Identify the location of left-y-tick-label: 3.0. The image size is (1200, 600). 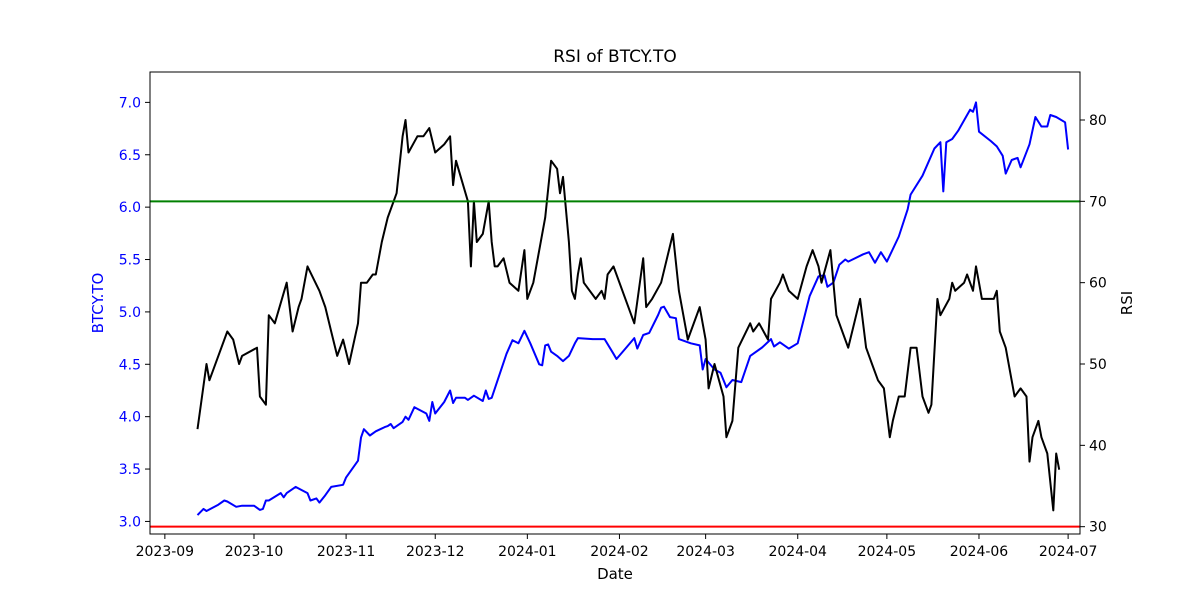
(130, 522).